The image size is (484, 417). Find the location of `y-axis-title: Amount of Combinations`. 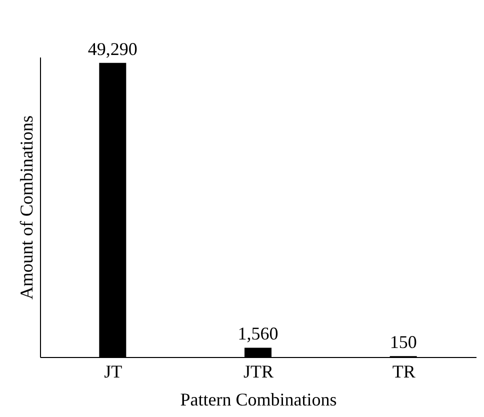

y-axis-title: Amount of Combinations is located at coordinates (26, 208).